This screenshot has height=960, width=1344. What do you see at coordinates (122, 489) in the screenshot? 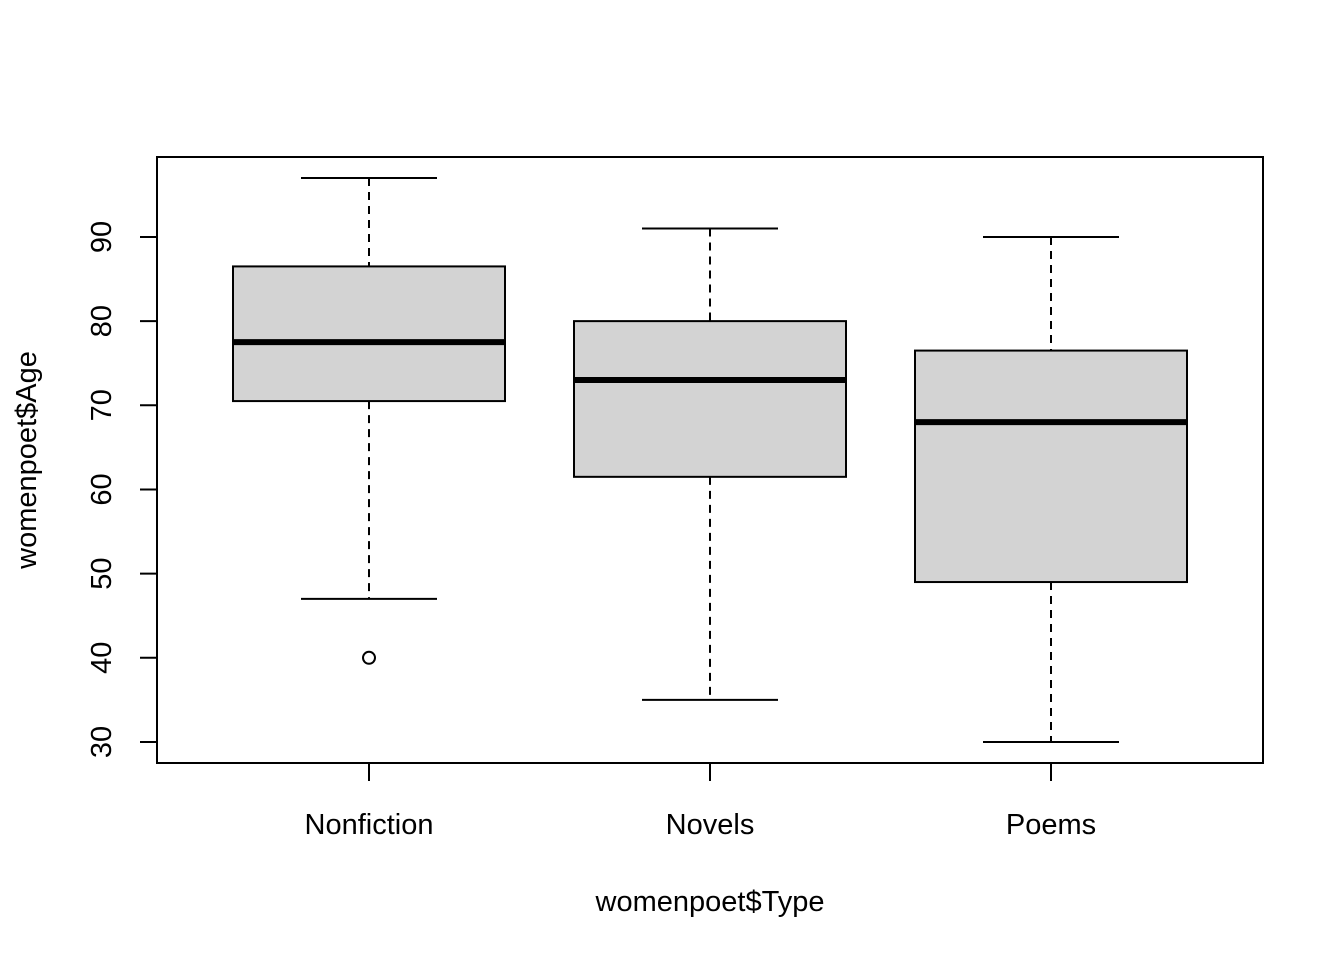
I see `y-axis: 30 40 50 60 70 80 90` at bounding box center [122, 489].